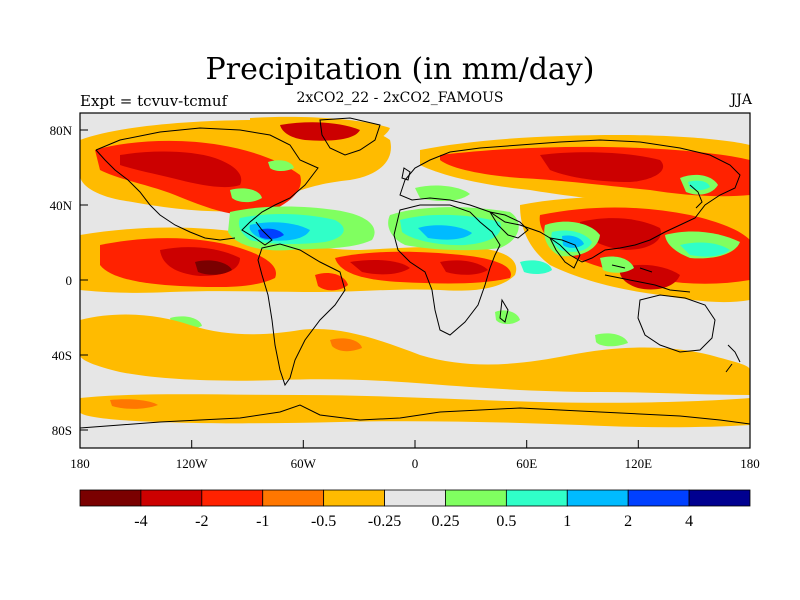 The width and height of the screenshot is (800, 600). I want to click on coast-greenland, so click(350, 136).